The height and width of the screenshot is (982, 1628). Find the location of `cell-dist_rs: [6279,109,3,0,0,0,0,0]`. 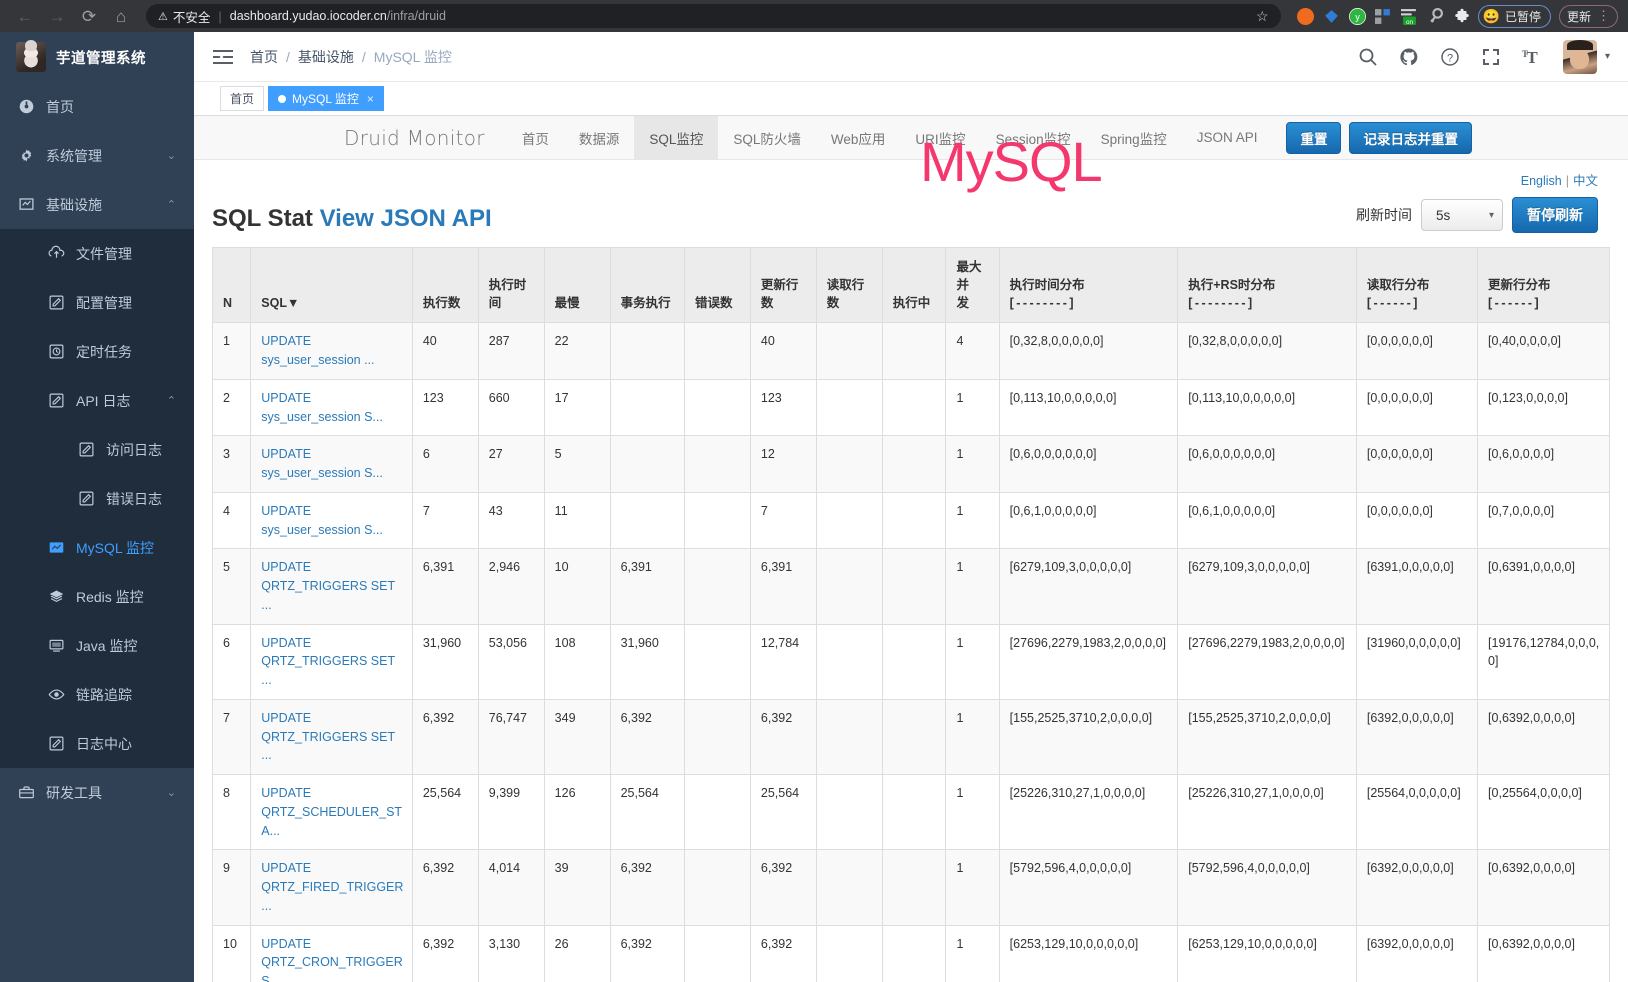

cell-dist_rs: [6279,109,3,0,0,0,0,0] is located at coordinates (1267, 586).